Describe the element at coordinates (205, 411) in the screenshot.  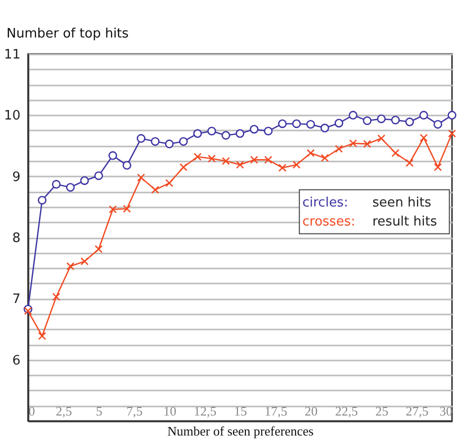
I see `x-tick-label: 12,5` at that location.